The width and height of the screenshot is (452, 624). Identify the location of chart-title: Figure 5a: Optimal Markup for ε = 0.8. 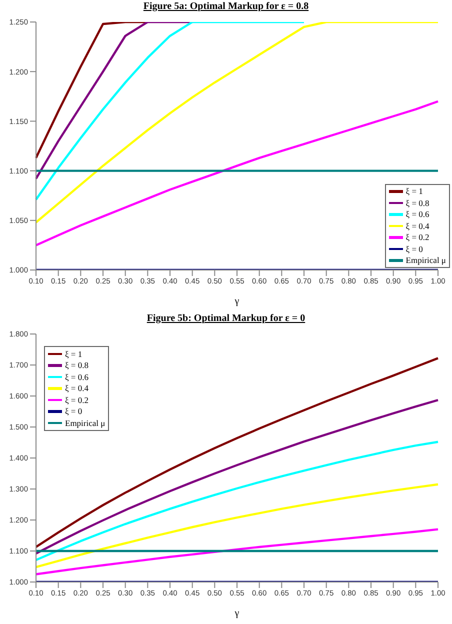
(226, 7).